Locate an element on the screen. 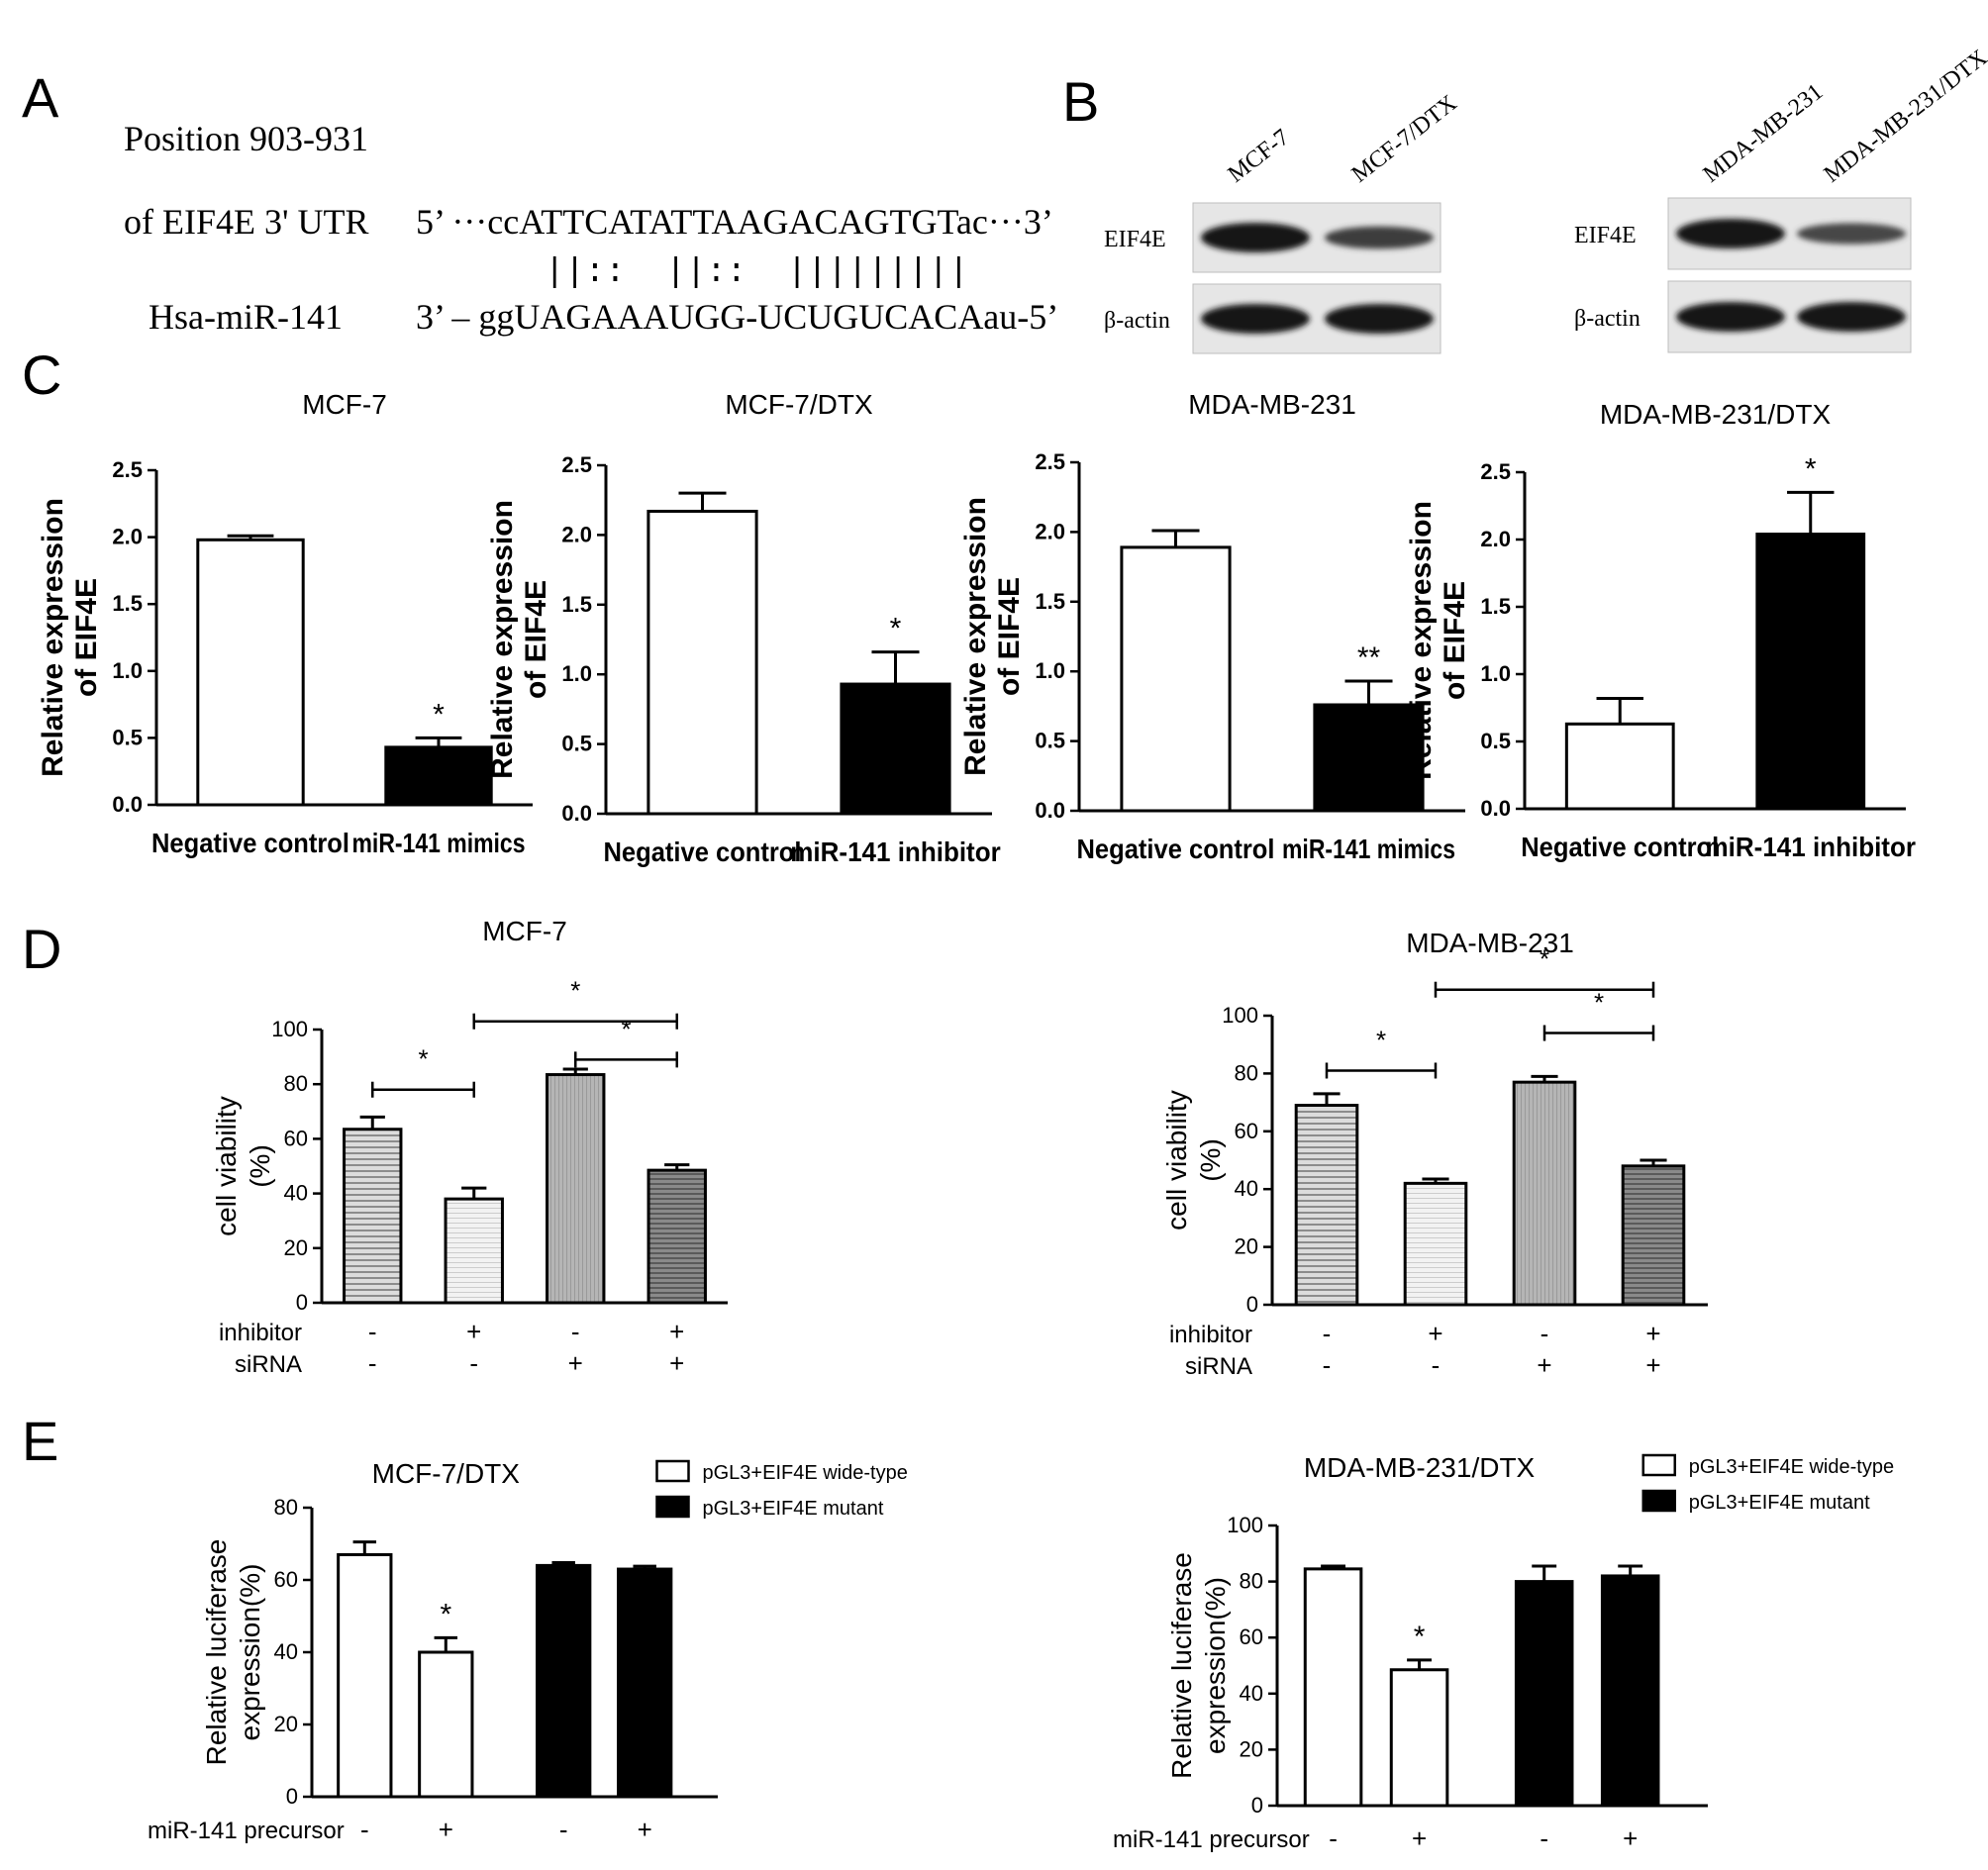 Image resolution: width=1988 pixels, height=1870 pixels. y-tick-label: 1.5 is located at coordinates (1495, 607).